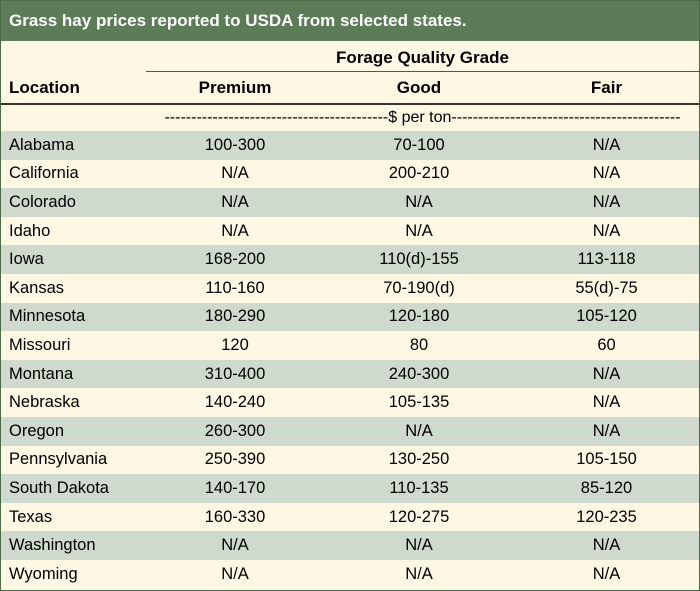 The image size is (700, 591). What do you see at coordinates (235, 487) in the screenshot?
I see `premium-price-cell: 140-170` at bounding box center [235, 487].